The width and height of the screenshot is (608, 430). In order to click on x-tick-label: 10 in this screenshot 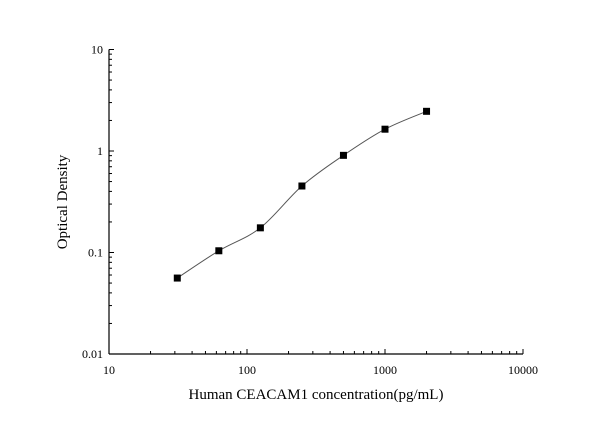, I will do `click(109, 370)`.